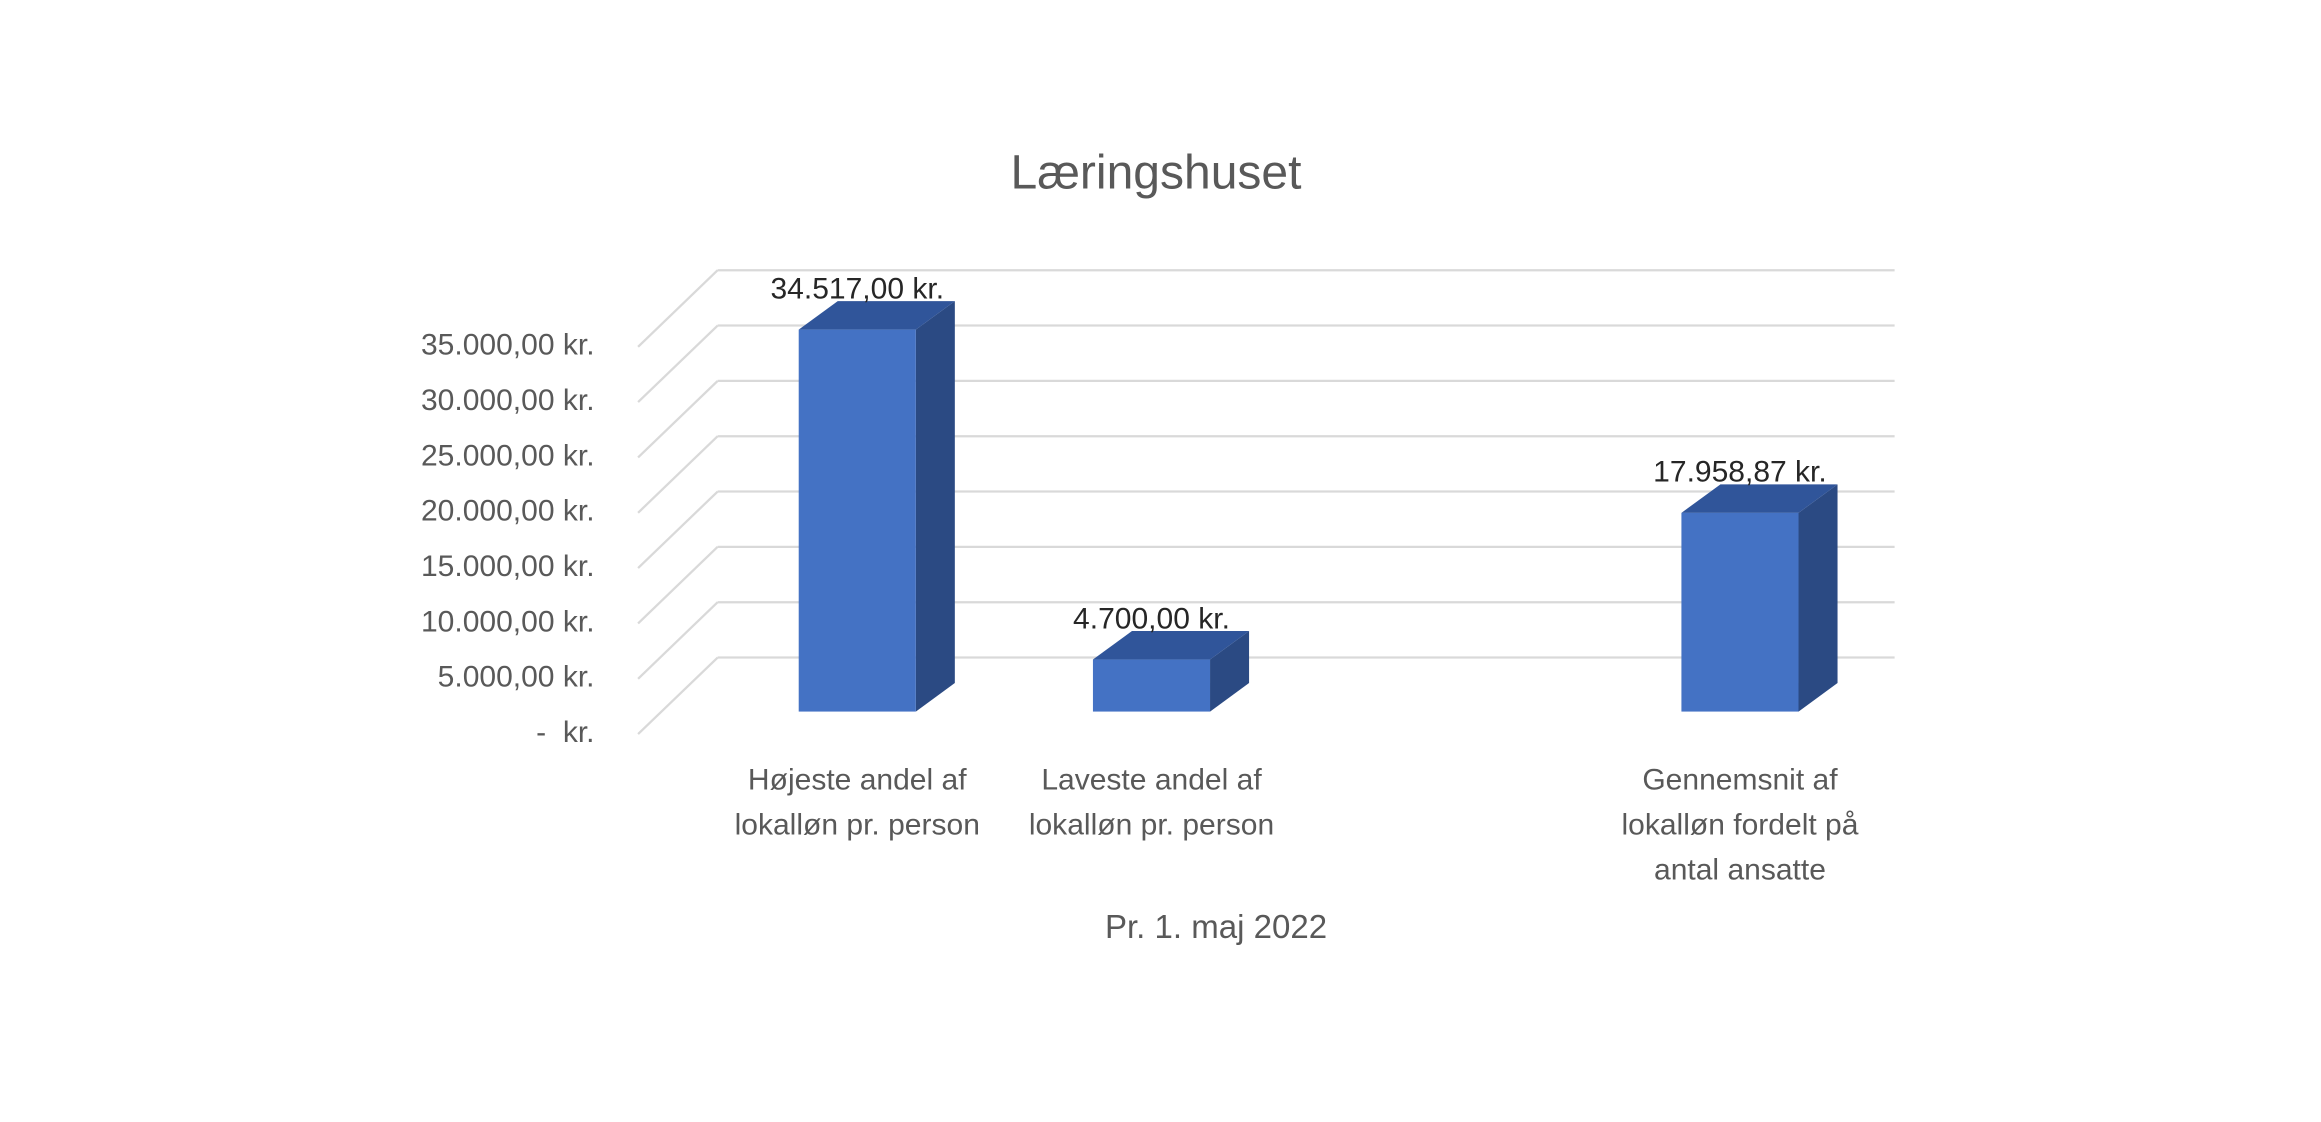 This screenshot has width=2321, height=1122. Describe the element at coordinates (508, 455) in the screenshot. I see `y-tick-label: 25.000,00 kr.` at that location.